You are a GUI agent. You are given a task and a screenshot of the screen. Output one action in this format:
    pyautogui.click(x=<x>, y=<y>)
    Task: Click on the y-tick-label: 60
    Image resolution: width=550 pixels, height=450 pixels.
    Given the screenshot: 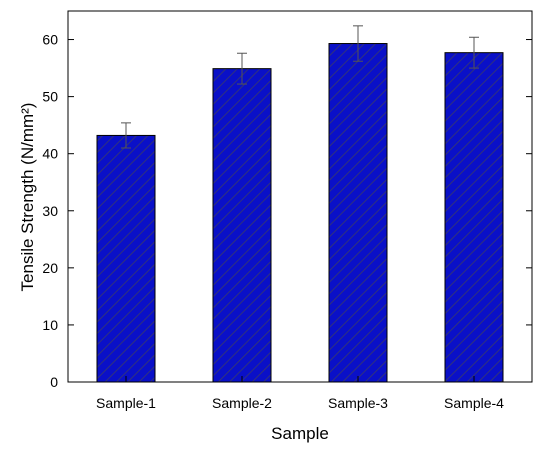 What is the action you would take?
    pyautogui.click(x=50, y=40)
    